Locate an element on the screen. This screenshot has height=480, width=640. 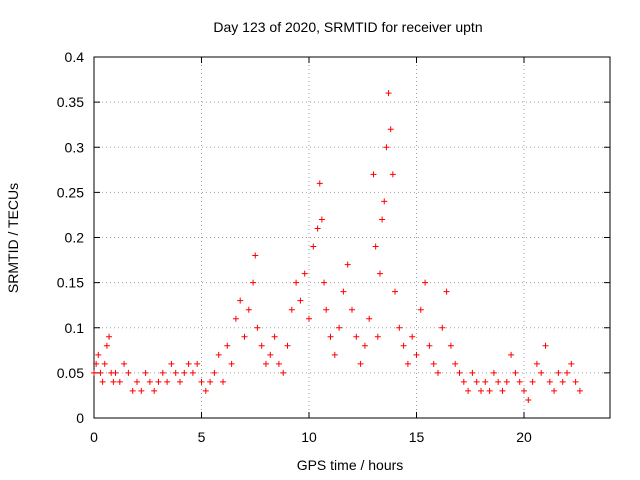
y-tick-label: 0 is located at coordinates (80, 418).